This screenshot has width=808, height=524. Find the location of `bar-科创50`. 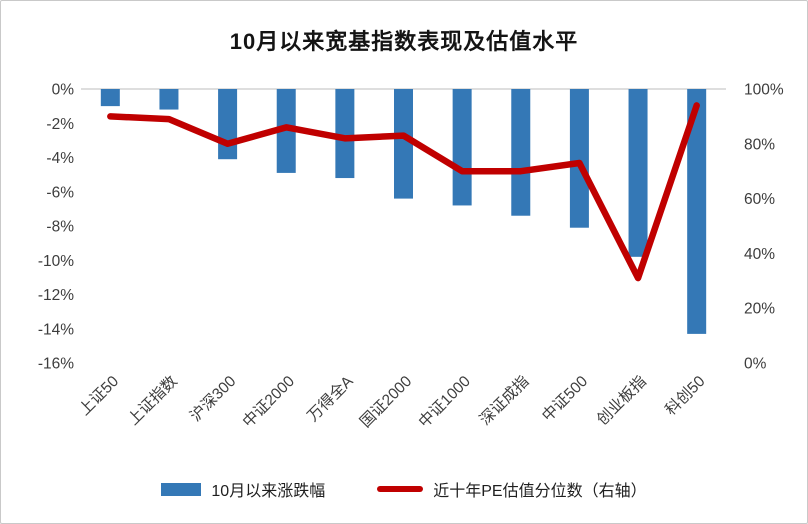

bar-科创50 is located at coordinates (697, 211).